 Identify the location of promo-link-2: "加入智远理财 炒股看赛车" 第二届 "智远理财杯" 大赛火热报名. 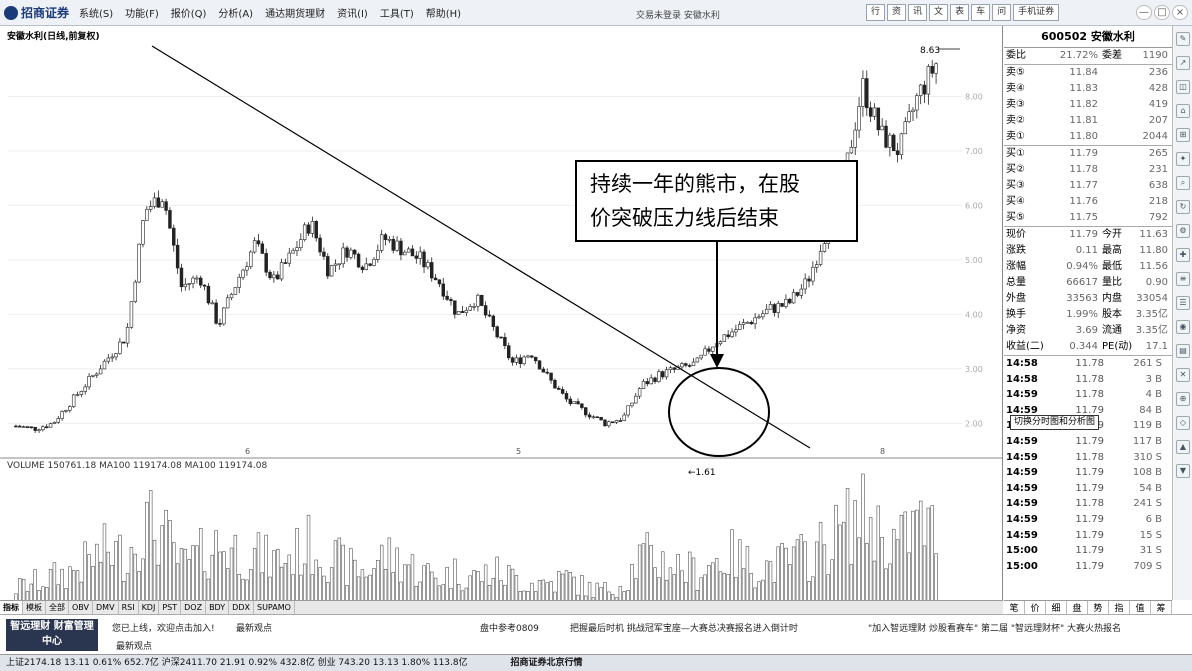
(995, 629).